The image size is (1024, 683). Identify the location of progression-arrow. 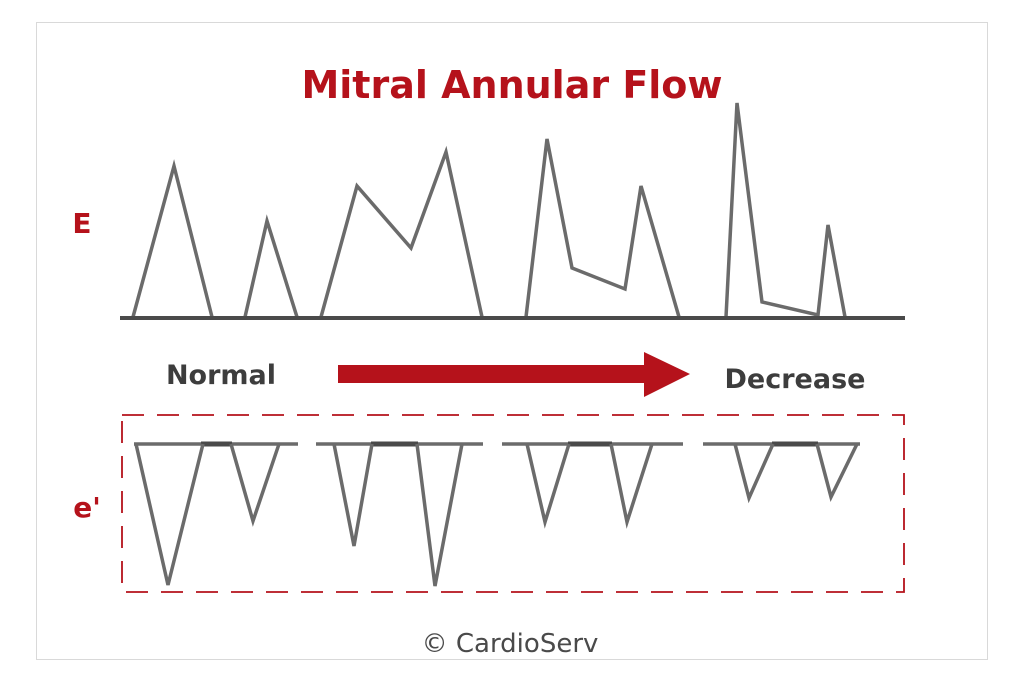
(514, 374).